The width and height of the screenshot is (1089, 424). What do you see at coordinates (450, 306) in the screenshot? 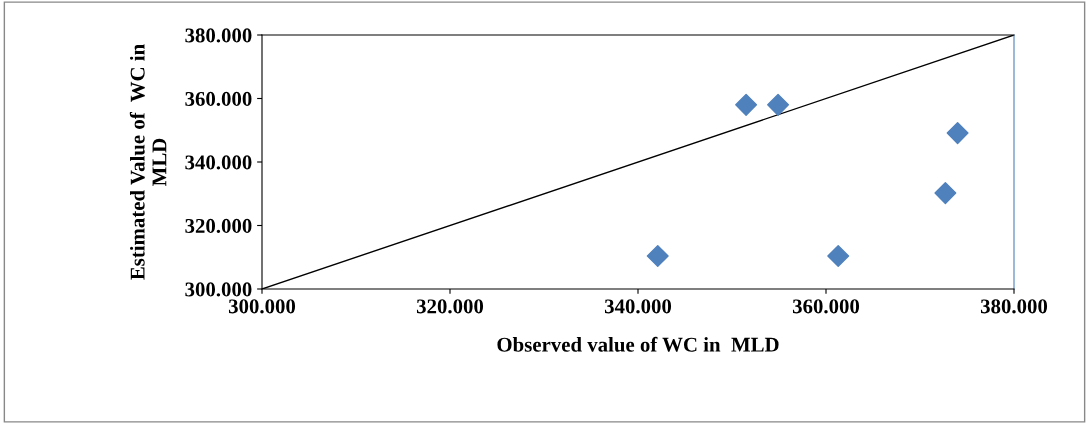
I see `x-tick-label: 320.000` at bounding box center [450, 306].